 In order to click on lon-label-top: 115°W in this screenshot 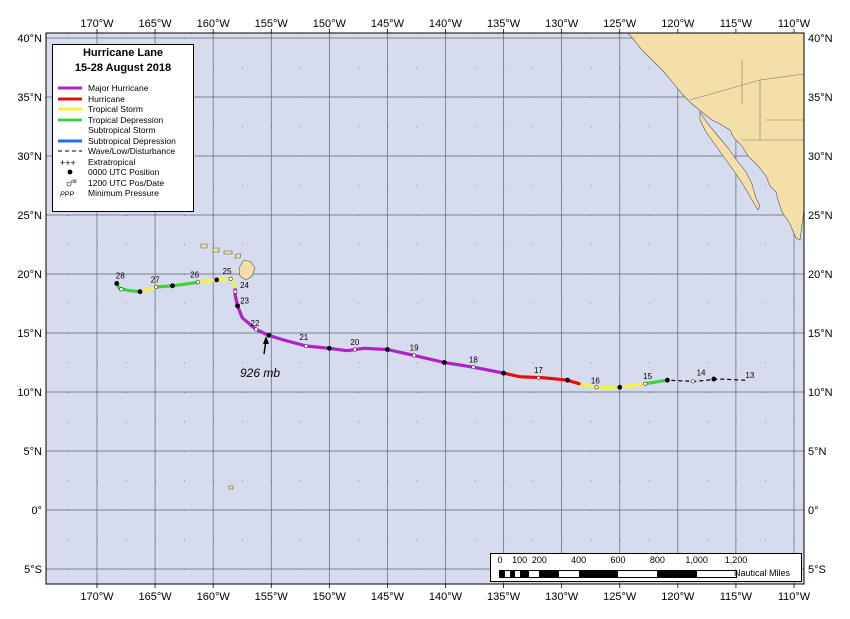, I will do `click(736, 24)`.